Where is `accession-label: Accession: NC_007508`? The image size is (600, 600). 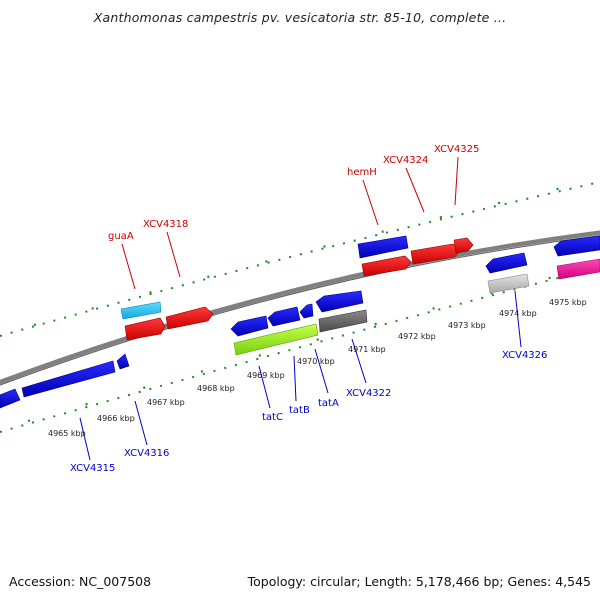 accession-label: Accession: NC_007508 is located at coordinates (80, 581).